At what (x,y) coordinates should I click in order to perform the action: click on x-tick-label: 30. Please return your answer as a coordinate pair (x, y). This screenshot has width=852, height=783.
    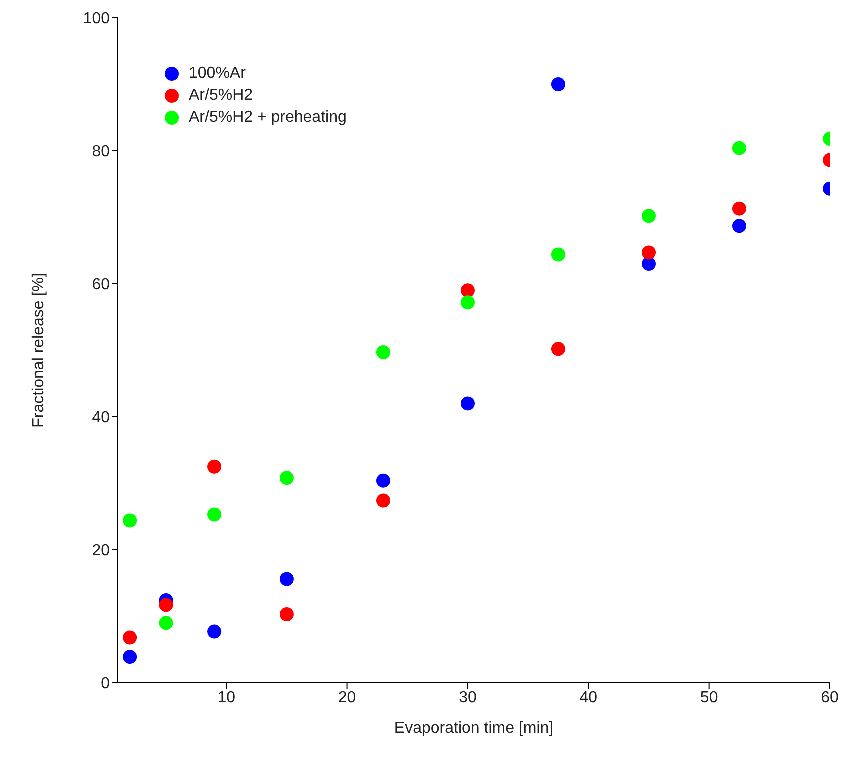
    Looking at the image, I should click on (468, 697).